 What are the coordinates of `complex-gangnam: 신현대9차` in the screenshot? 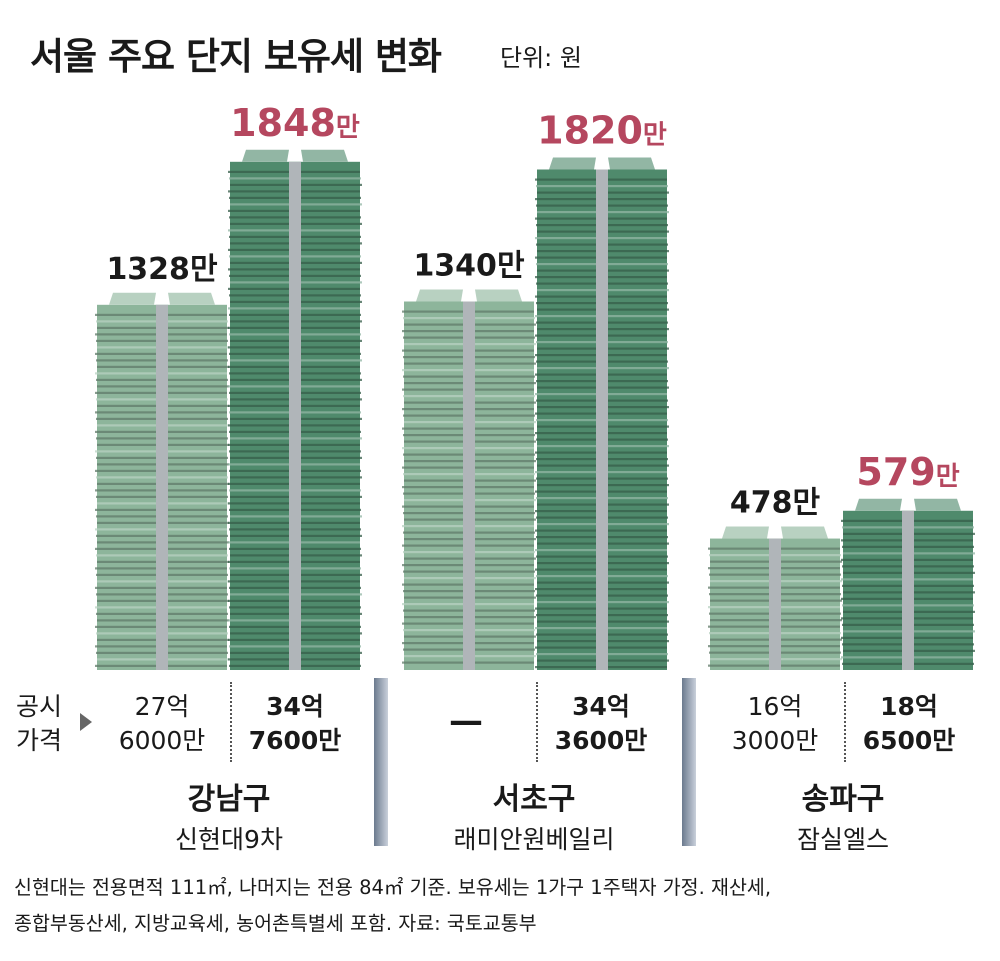 It's located at (229, 839).